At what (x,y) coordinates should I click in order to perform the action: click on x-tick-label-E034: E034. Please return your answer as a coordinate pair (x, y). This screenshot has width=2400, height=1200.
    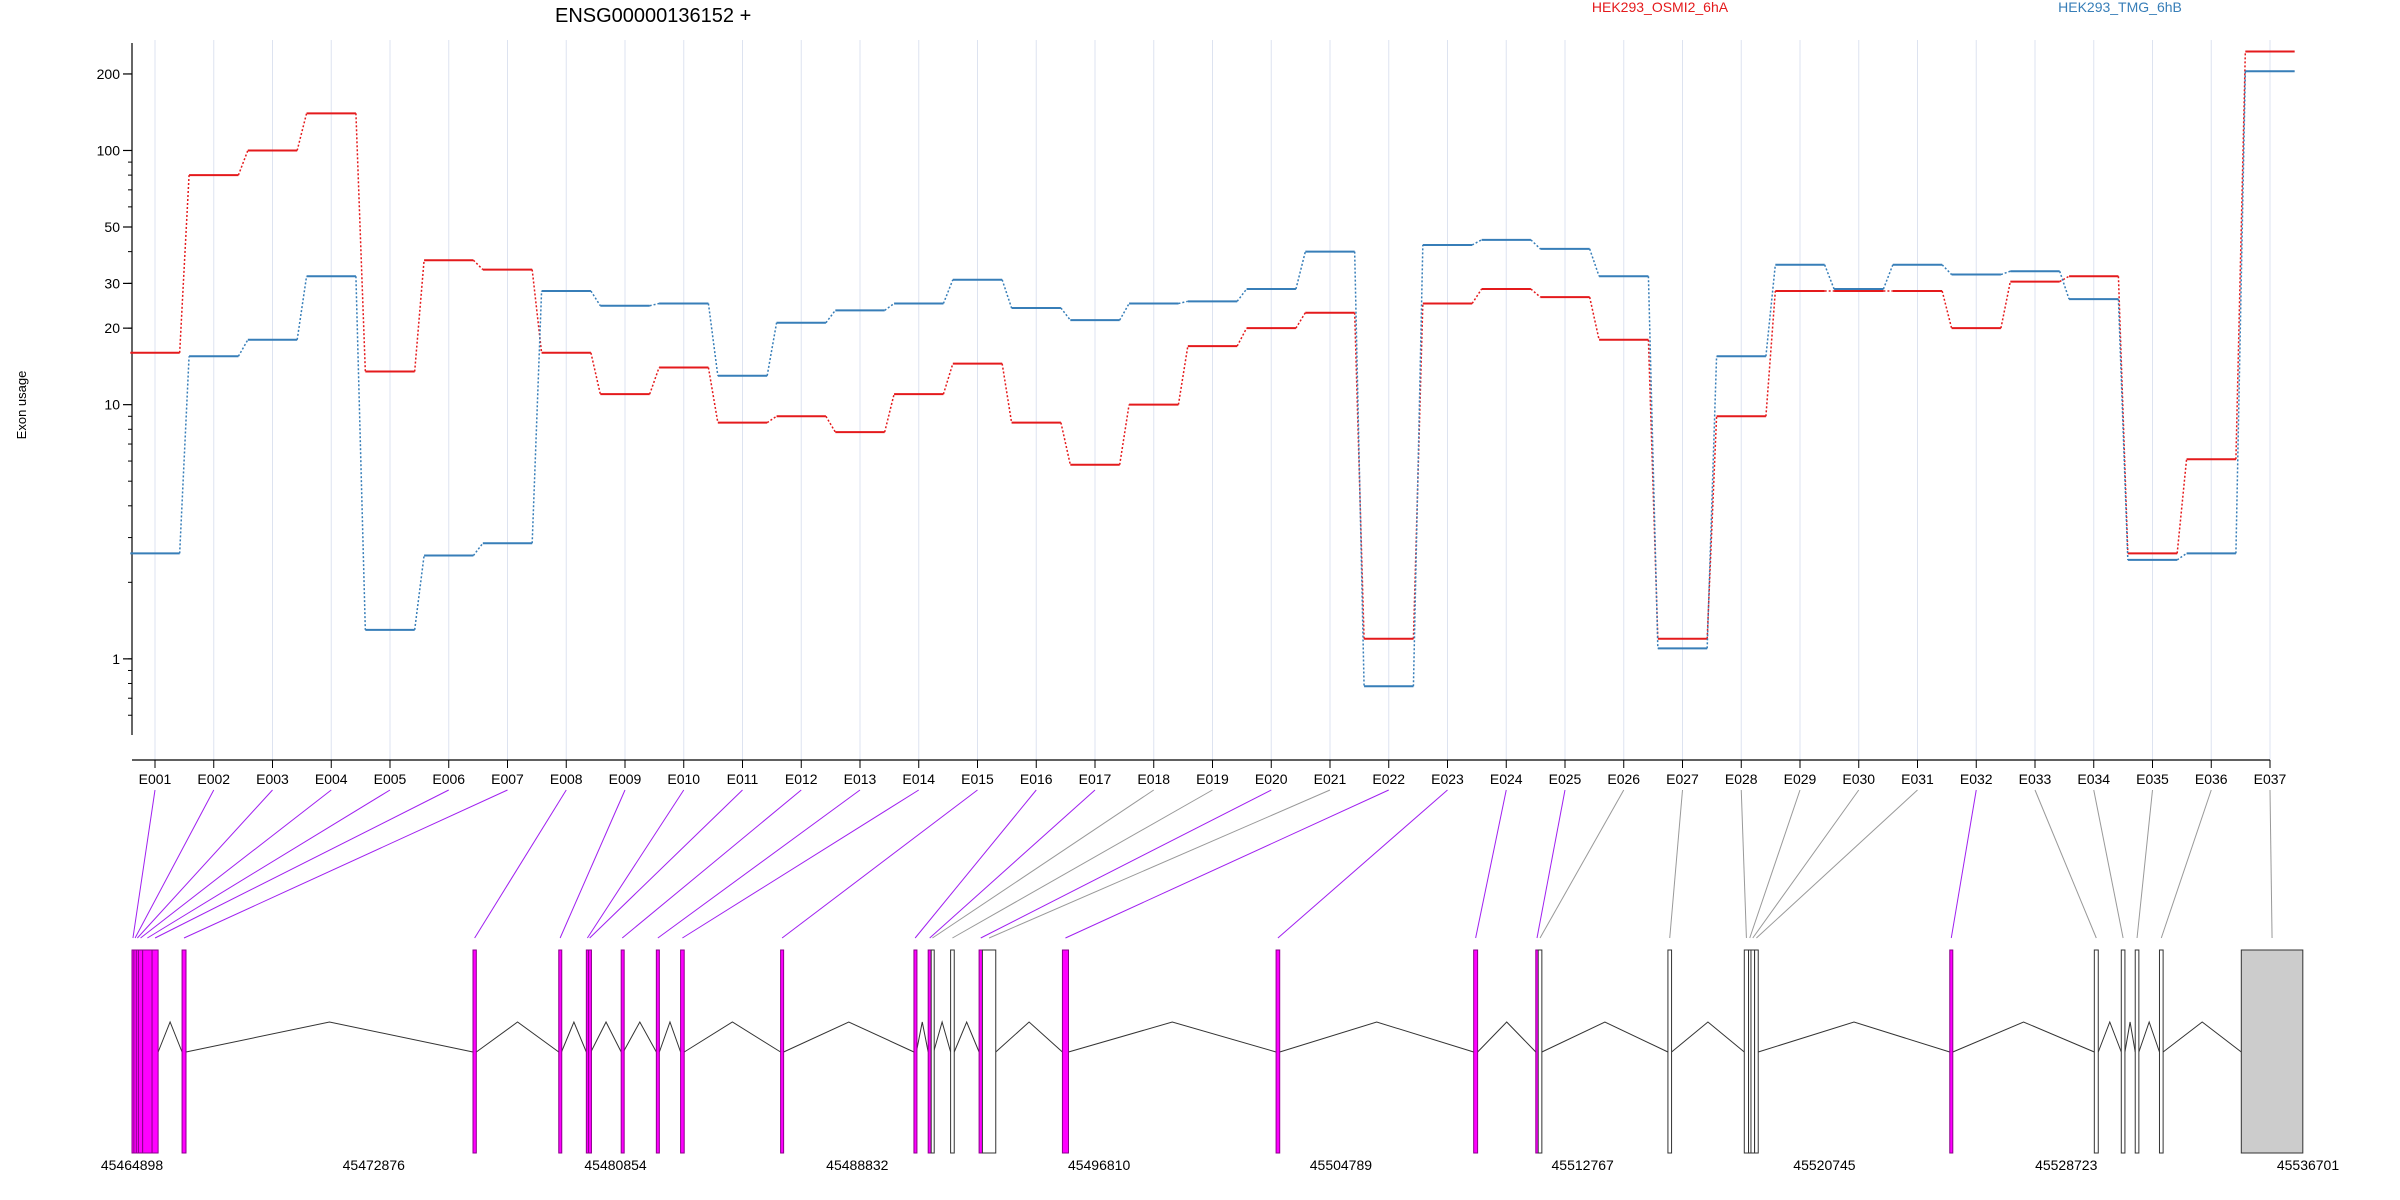
    Looking at the image, I should click on (2093, 779).